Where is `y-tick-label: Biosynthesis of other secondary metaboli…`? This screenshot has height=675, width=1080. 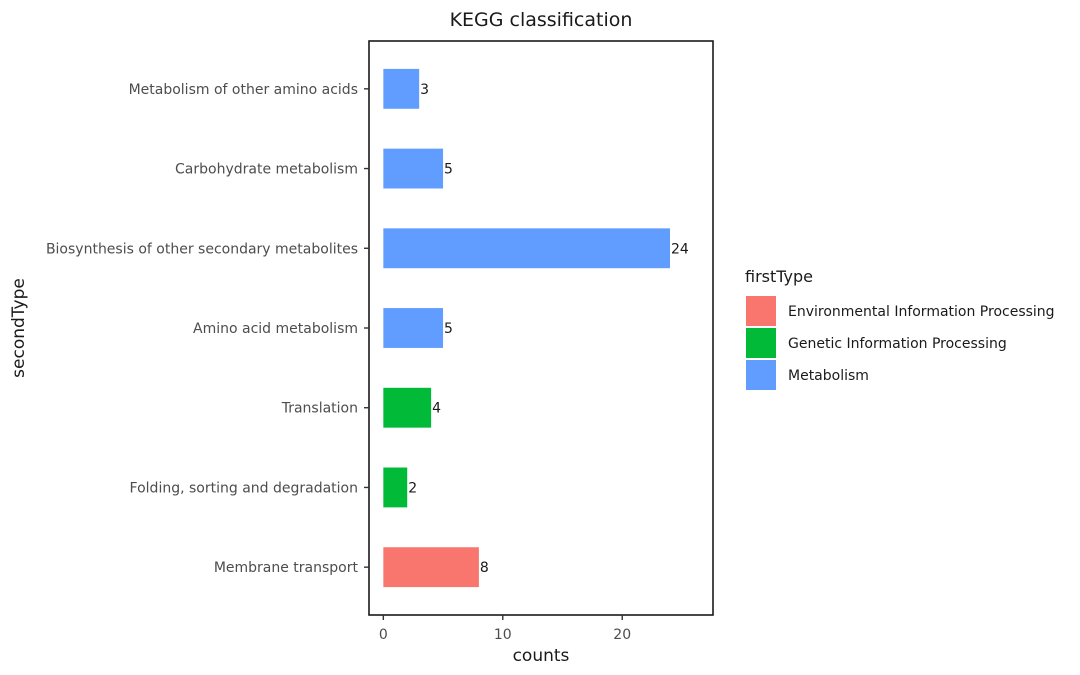
y-tick-label: Biosynthesis of other secondary metaboli… is located at coordinates (202, 249).